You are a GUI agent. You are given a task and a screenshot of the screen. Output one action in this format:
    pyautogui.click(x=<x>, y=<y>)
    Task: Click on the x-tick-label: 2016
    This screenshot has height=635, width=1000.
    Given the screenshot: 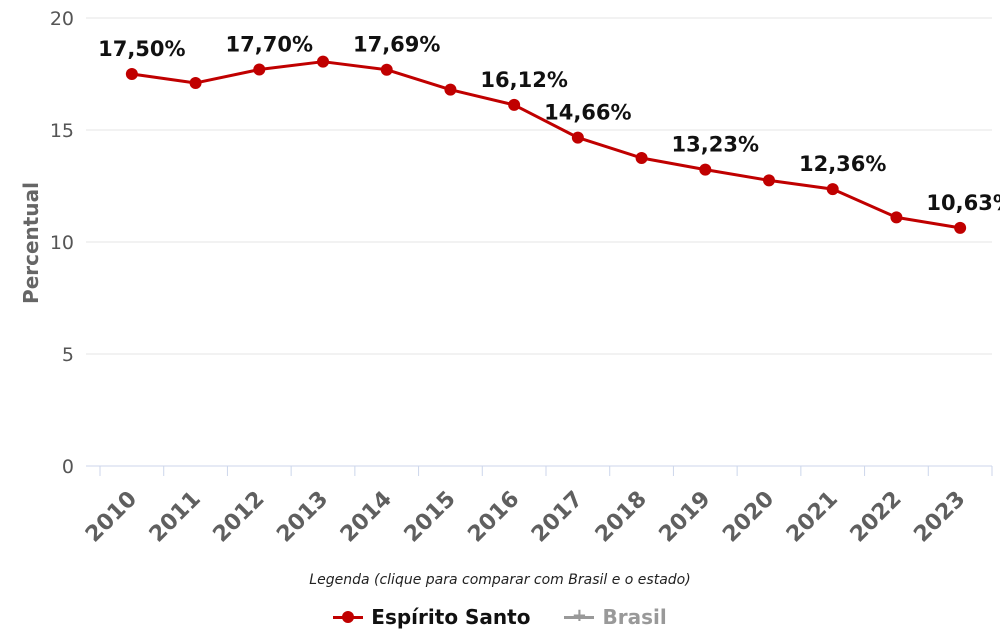 What is the action you would take?
    pyautogui.click(x=493, y=517)
    